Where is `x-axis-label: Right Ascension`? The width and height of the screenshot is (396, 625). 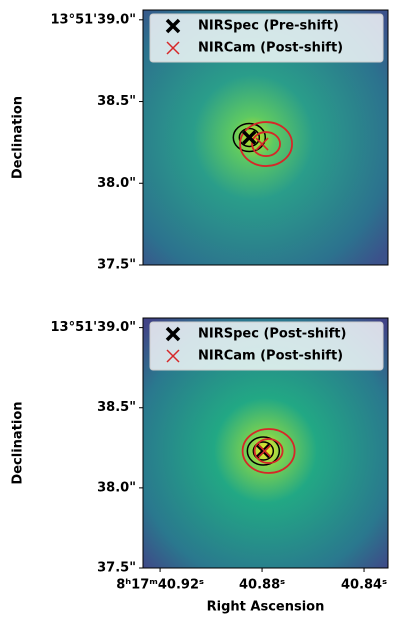
x-axis-label: Right Ascension is located at coordinates (266, 607).